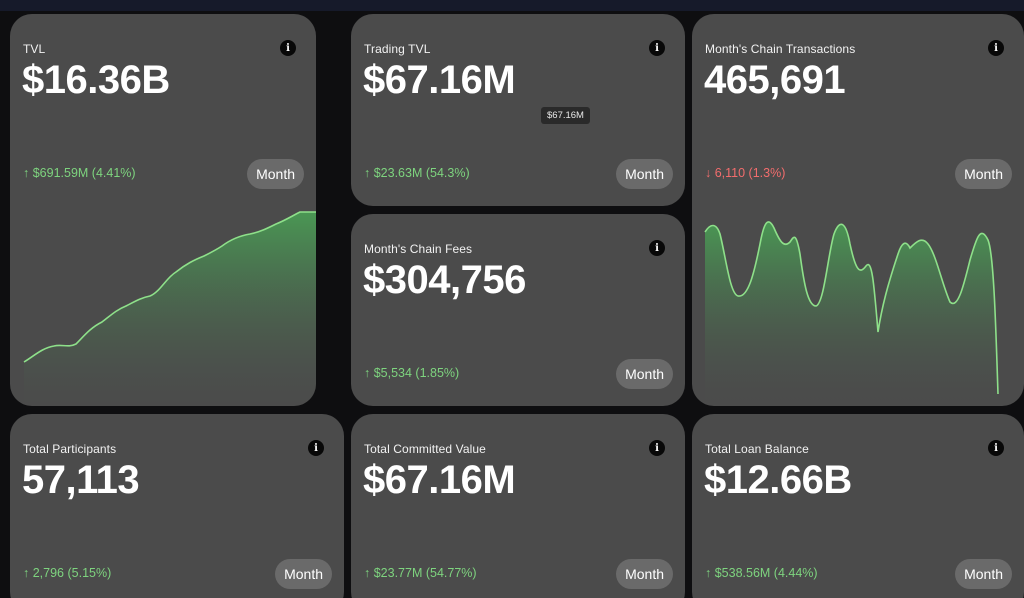 This screenshot has height=598, width=1024. I want to click on card-value: $12.66B, so click(778, 480).